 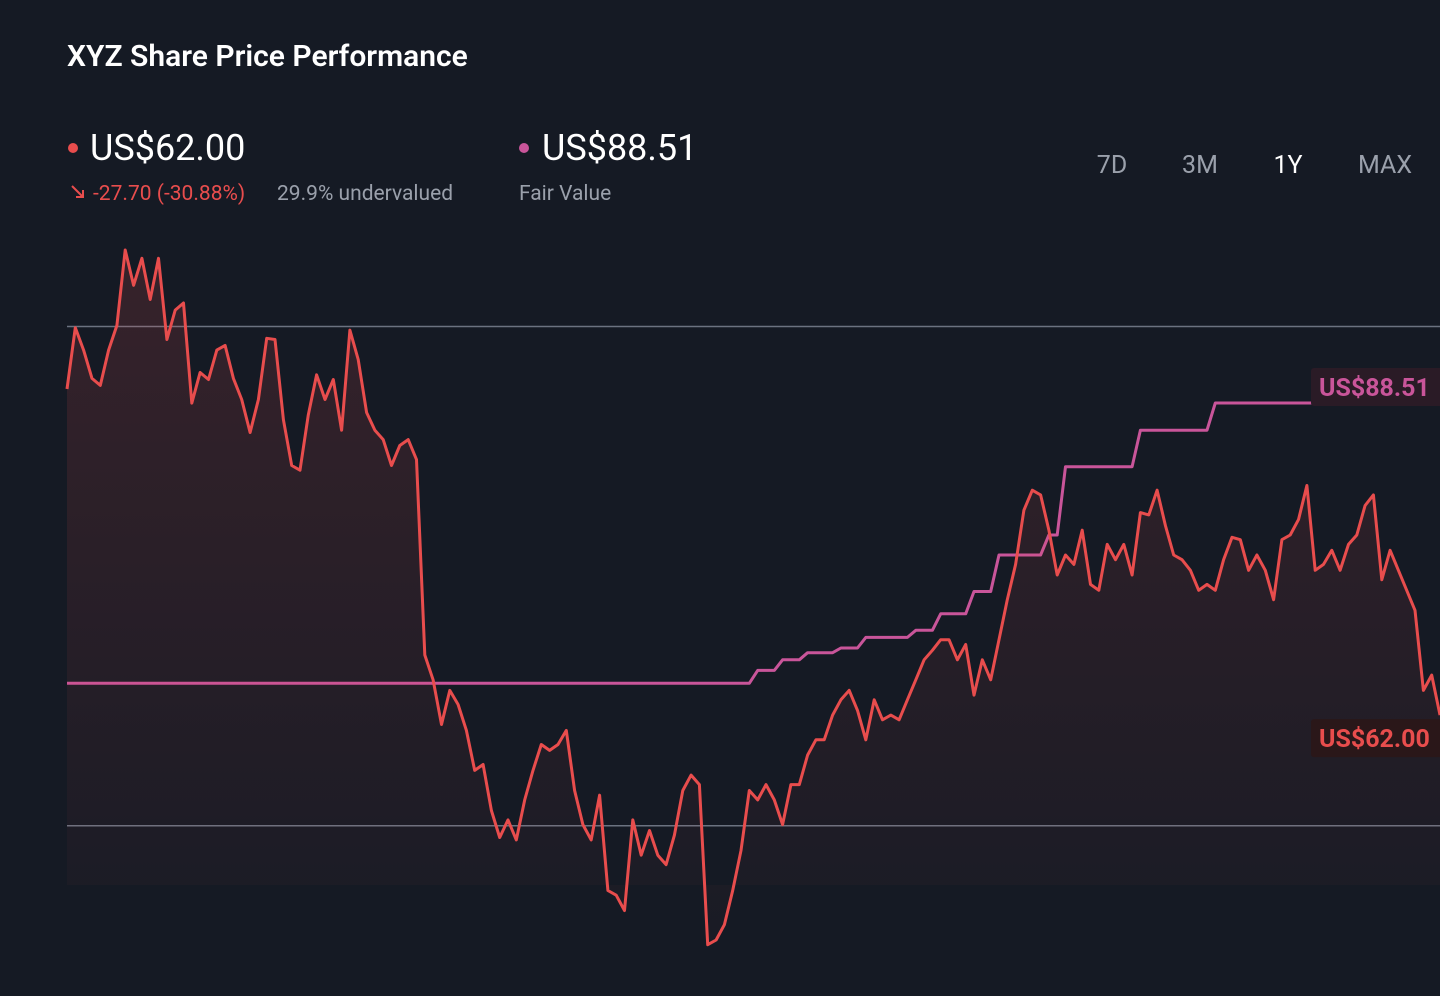 I want to click on fair-value-dot, so click(x=524, y=148).